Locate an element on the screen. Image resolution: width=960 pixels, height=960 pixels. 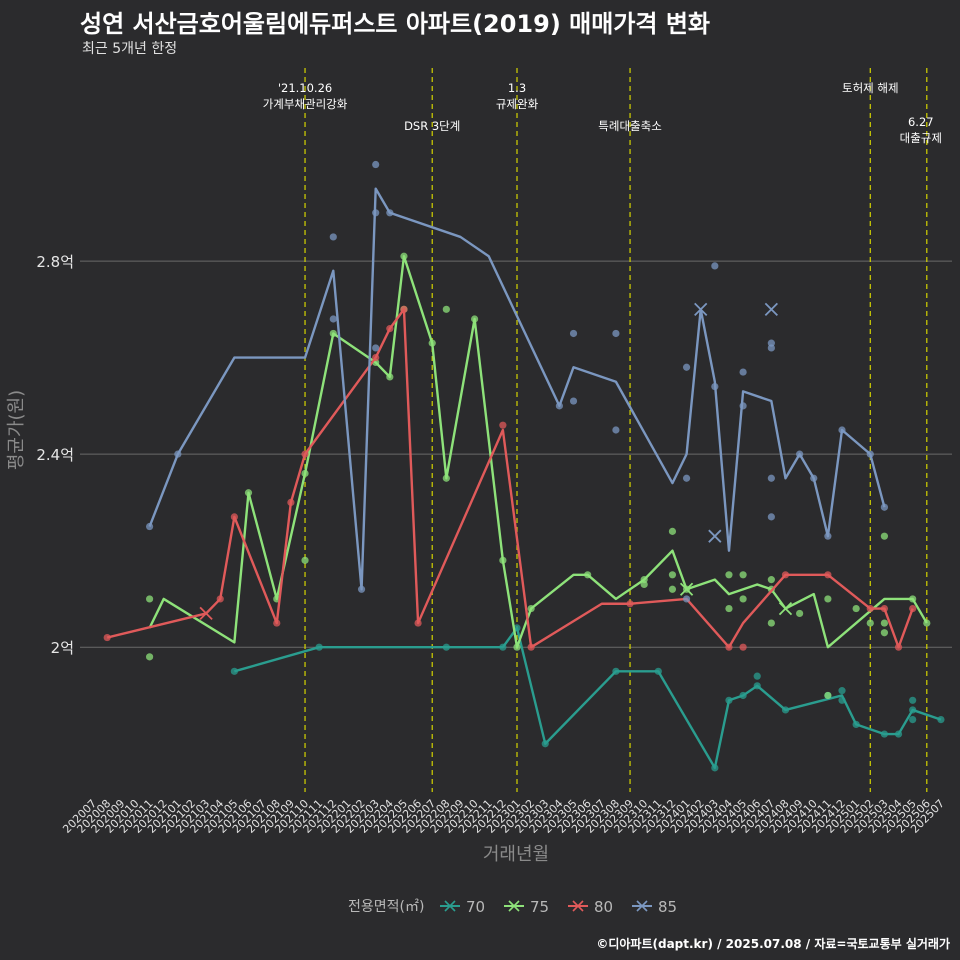
page-subtitle: 최근 5개년 한정 is located at coordinates (130, 49).